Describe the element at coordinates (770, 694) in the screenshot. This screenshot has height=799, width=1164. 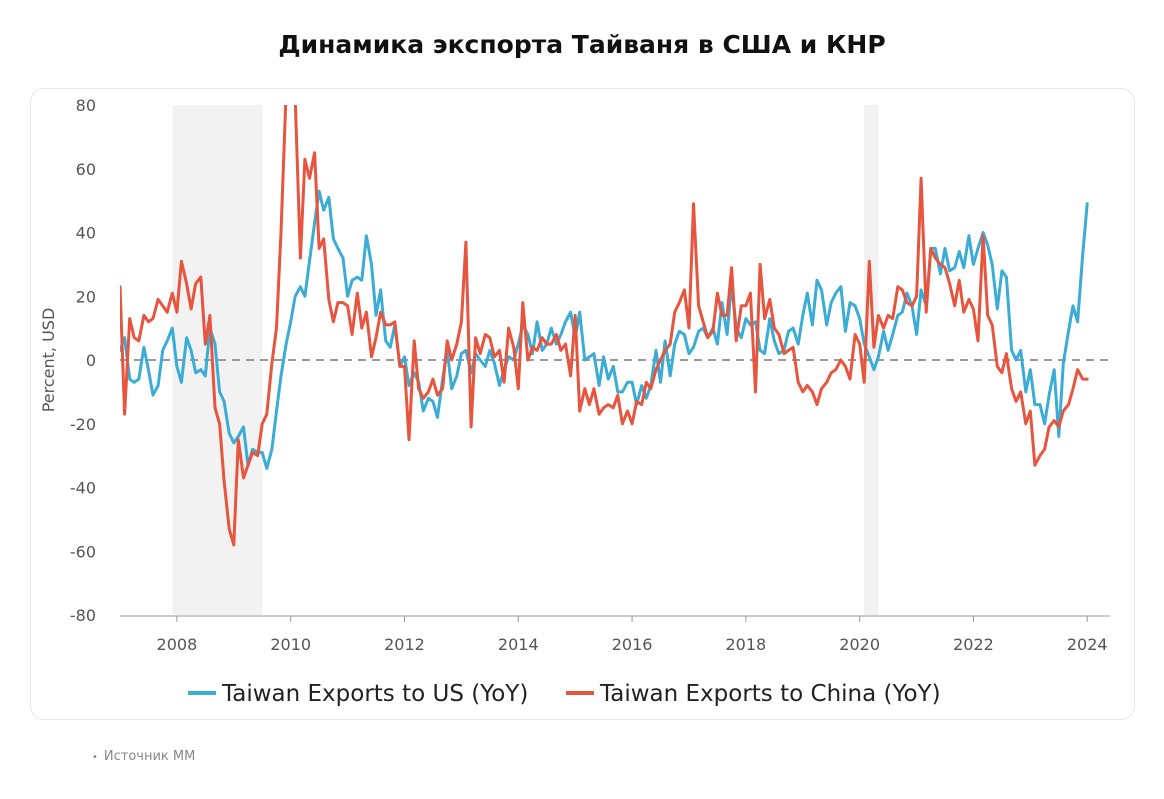
I see `legend-label-china: Taiwan Exports to China (YoY)` at that location.